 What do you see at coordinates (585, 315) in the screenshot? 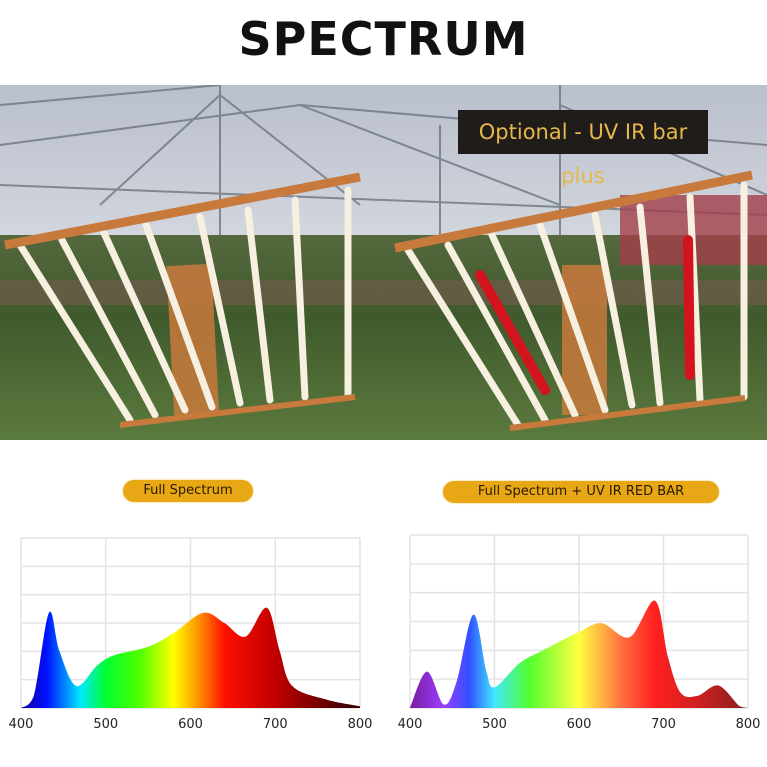
I see `ir-red-bar` at bounding box center [585, 315].